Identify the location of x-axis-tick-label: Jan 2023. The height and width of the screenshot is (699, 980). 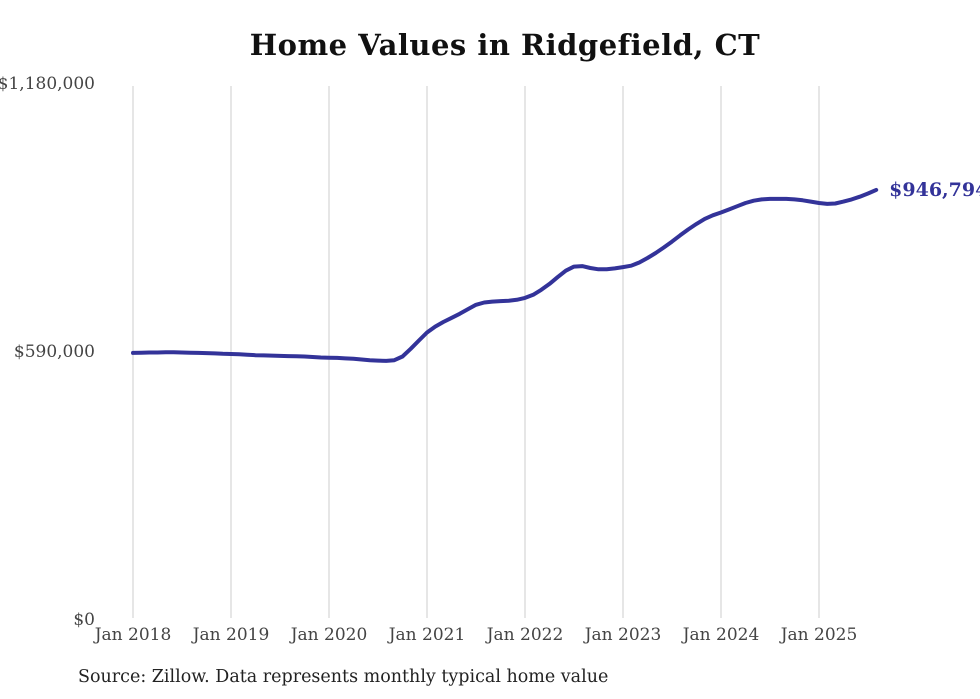
(623, 635).